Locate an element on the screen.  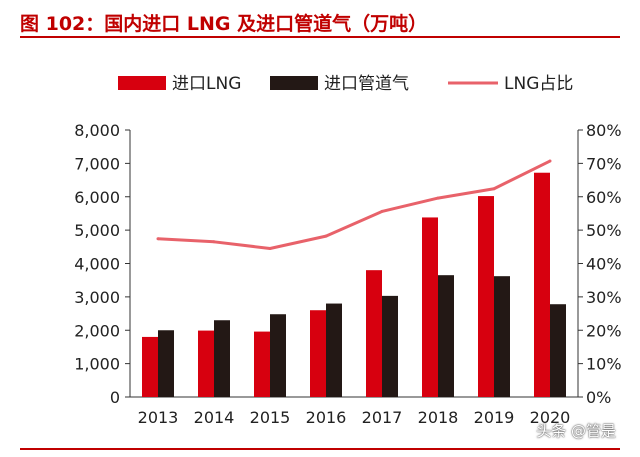
y-right-tick-label: 40% is located at coordinates (604, 264).